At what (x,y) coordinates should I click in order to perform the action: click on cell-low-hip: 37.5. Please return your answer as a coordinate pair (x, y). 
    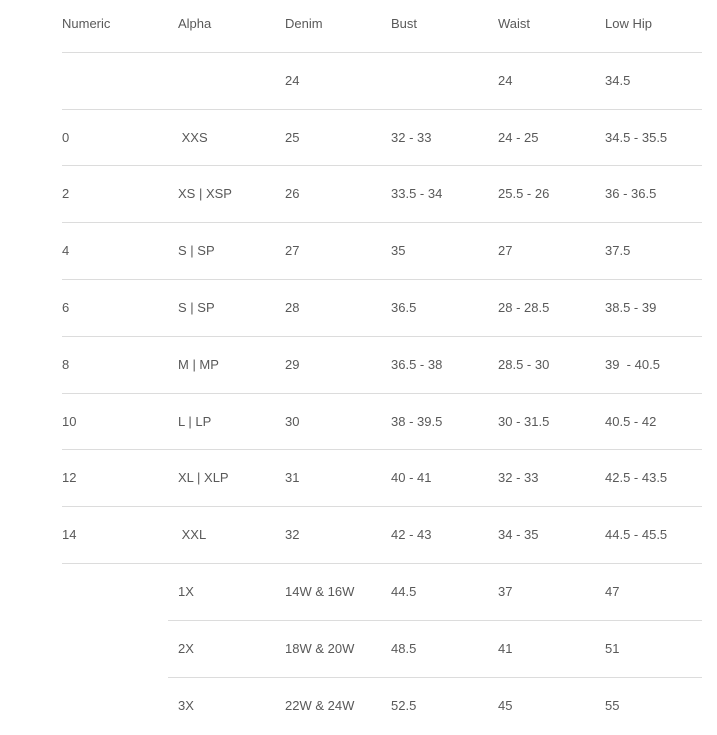
    Looking at the image, I should click on (618, 250).